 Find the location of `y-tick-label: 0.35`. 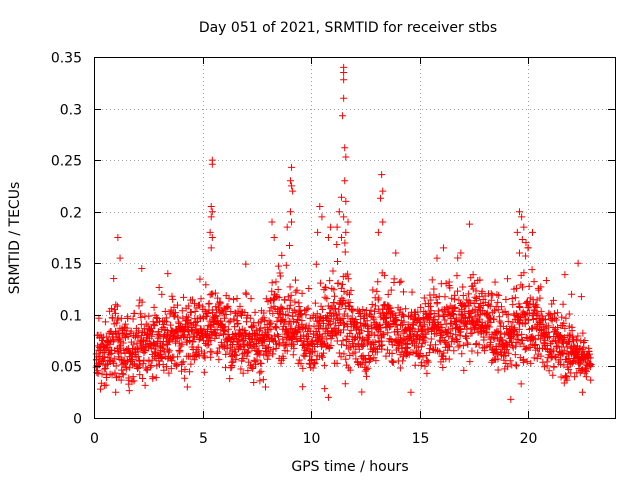

y-tick-label: 0.35 is located at coordinates (66, 59).